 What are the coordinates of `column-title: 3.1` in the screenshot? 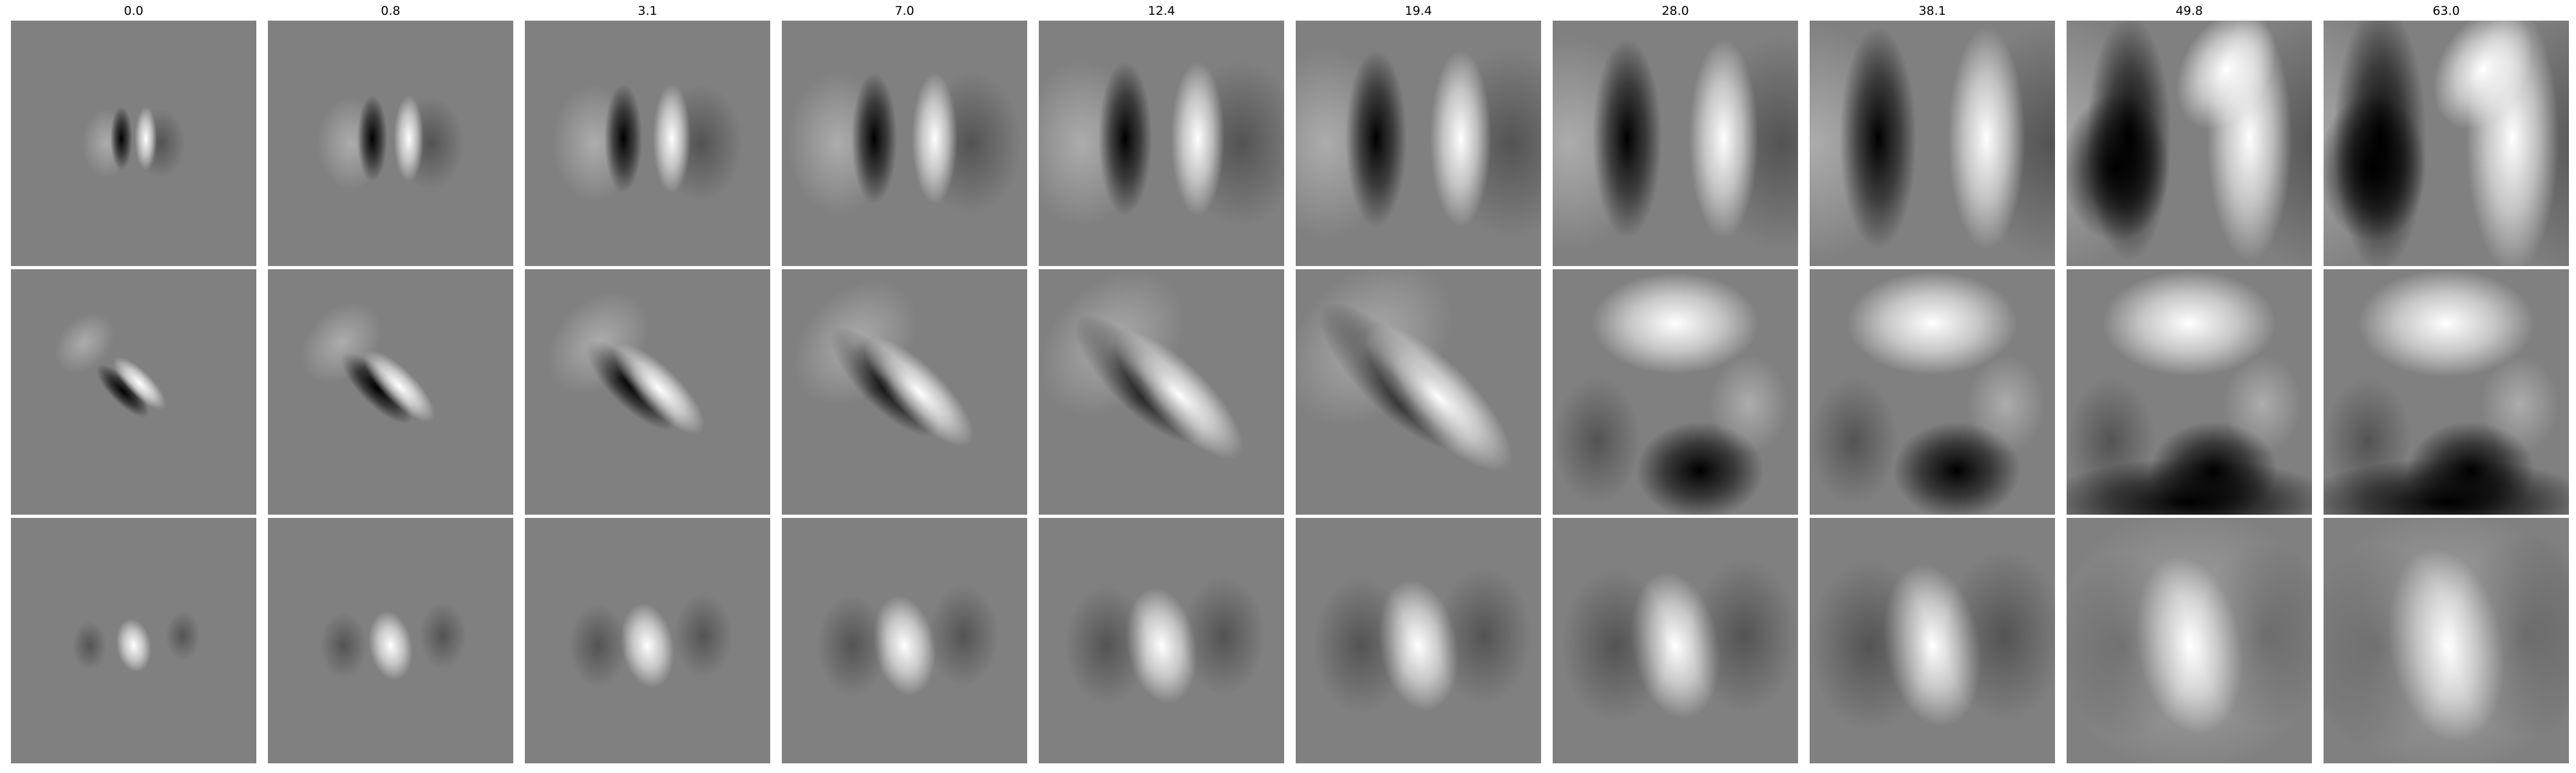 It's located at (647, 11).